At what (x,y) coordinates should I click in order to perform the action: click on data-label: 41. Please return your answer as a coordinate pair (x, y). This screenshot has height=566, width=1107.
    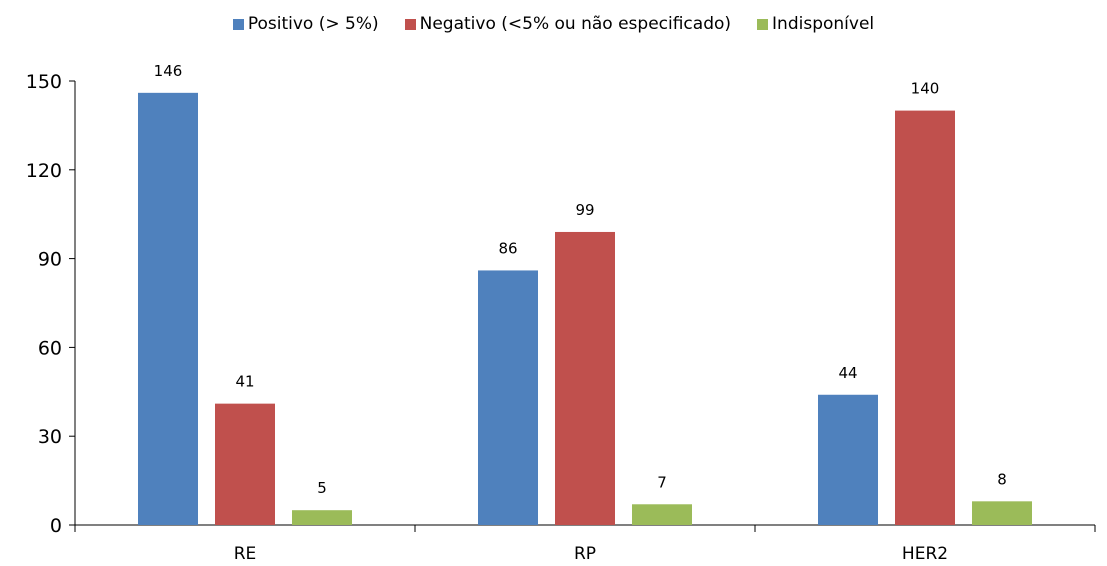
    Looking at the image, I should click on (244, 382).